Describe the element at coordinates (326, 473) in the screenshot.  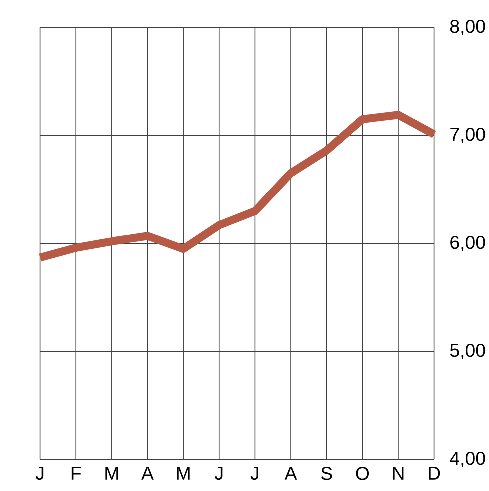
I see `x-tick-label: S` at that location.